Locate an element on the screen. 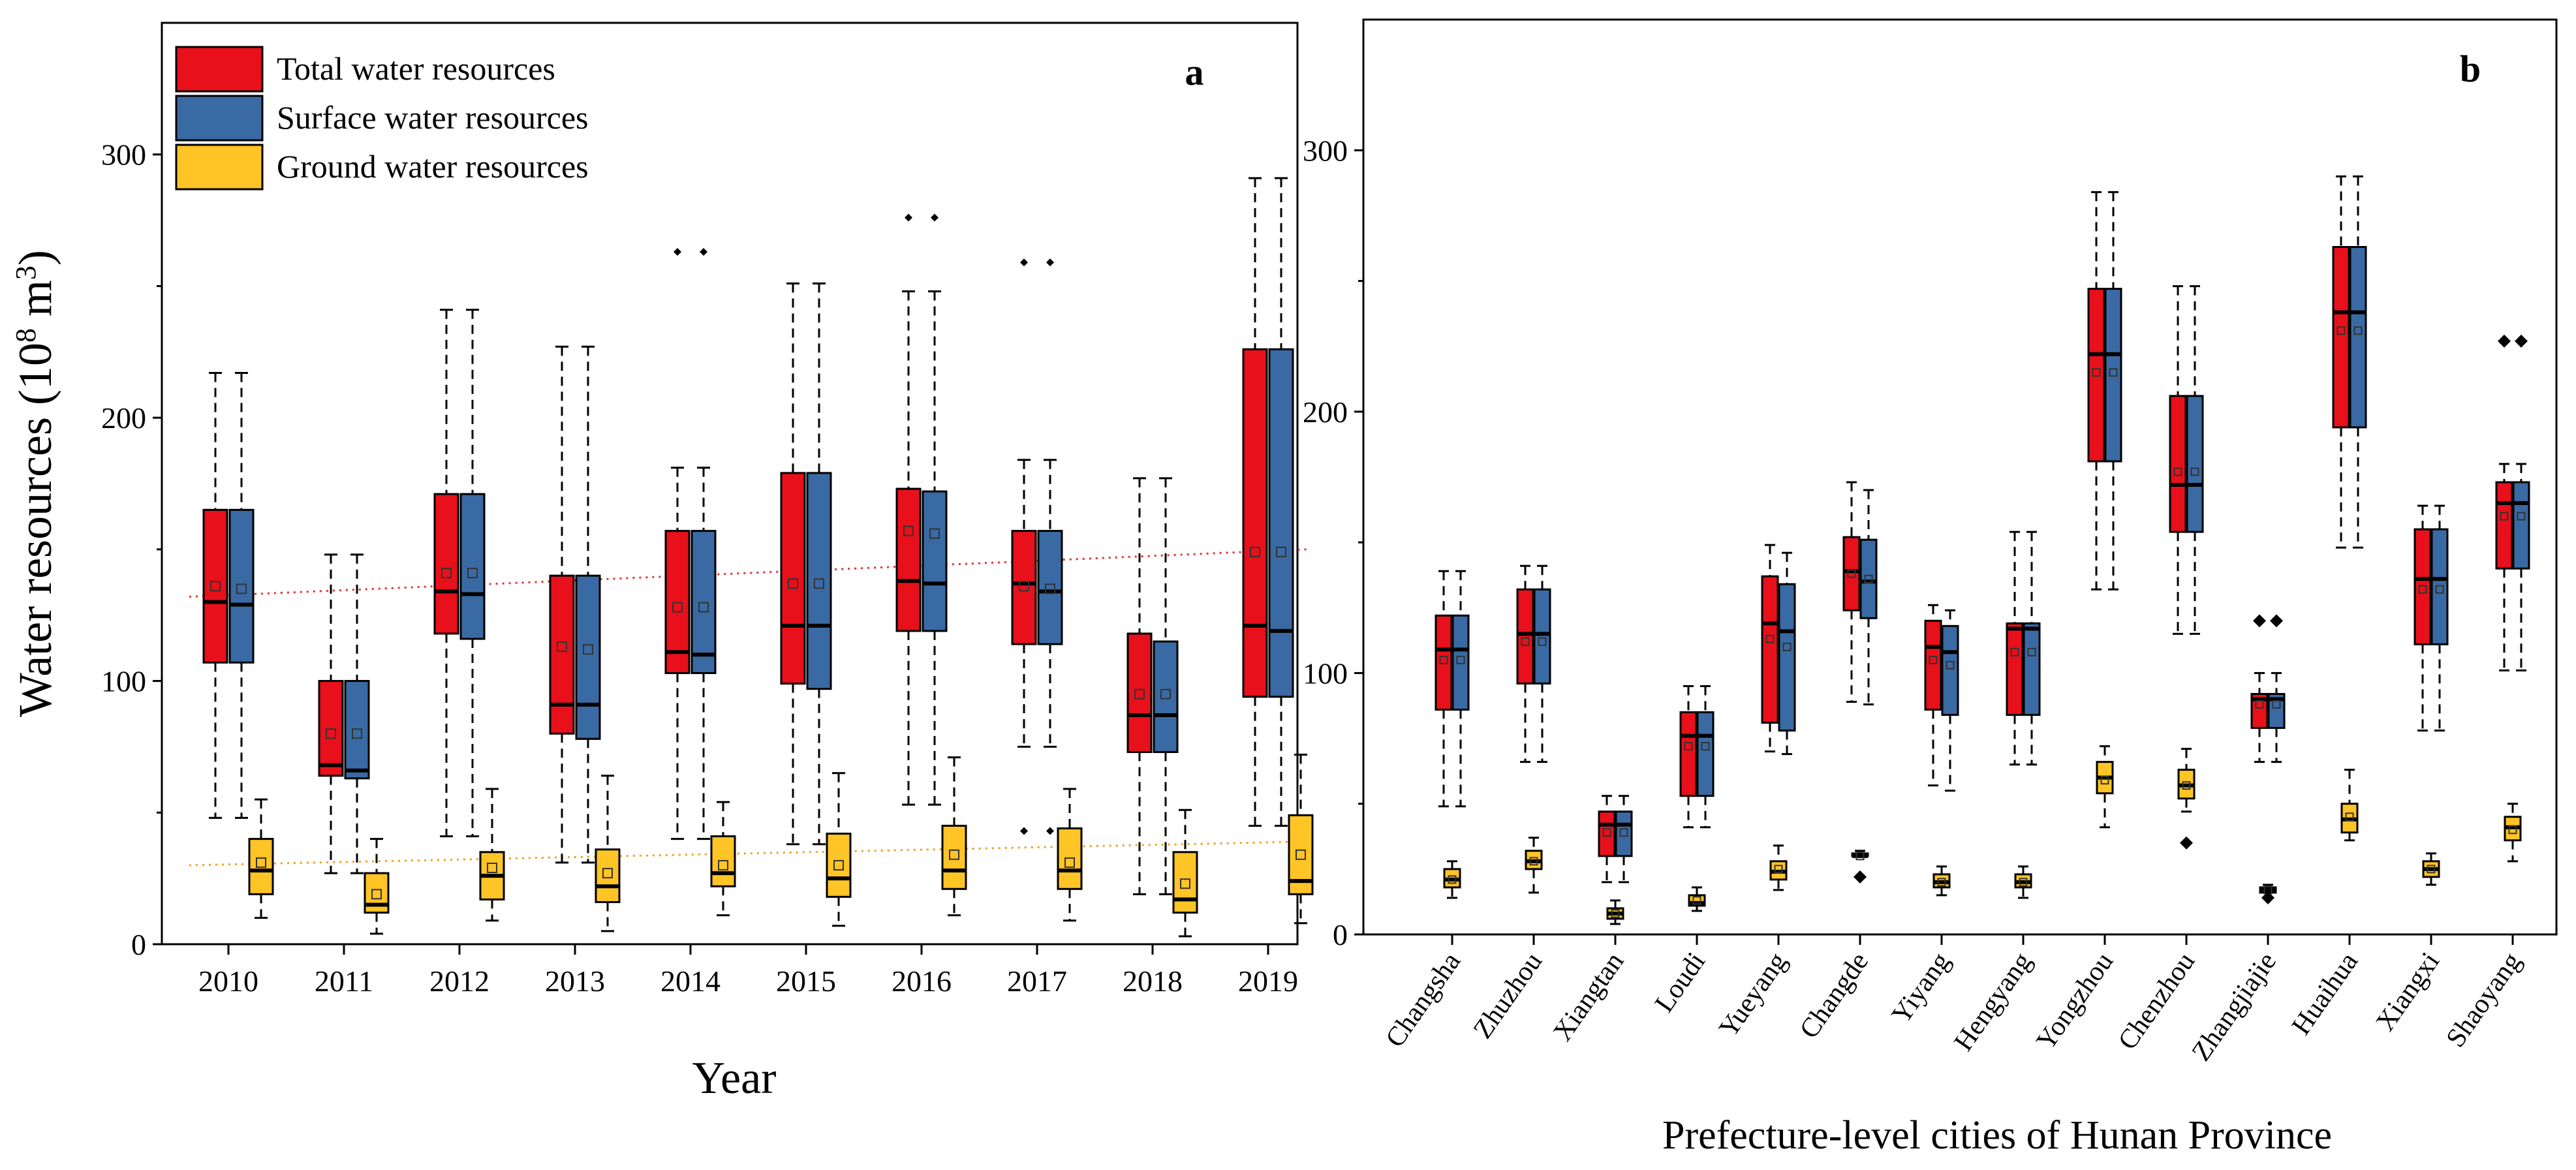 This screenshot has width=2576, height=1170. legend-label-total: Total water resources is located at coordinates (416, 69).